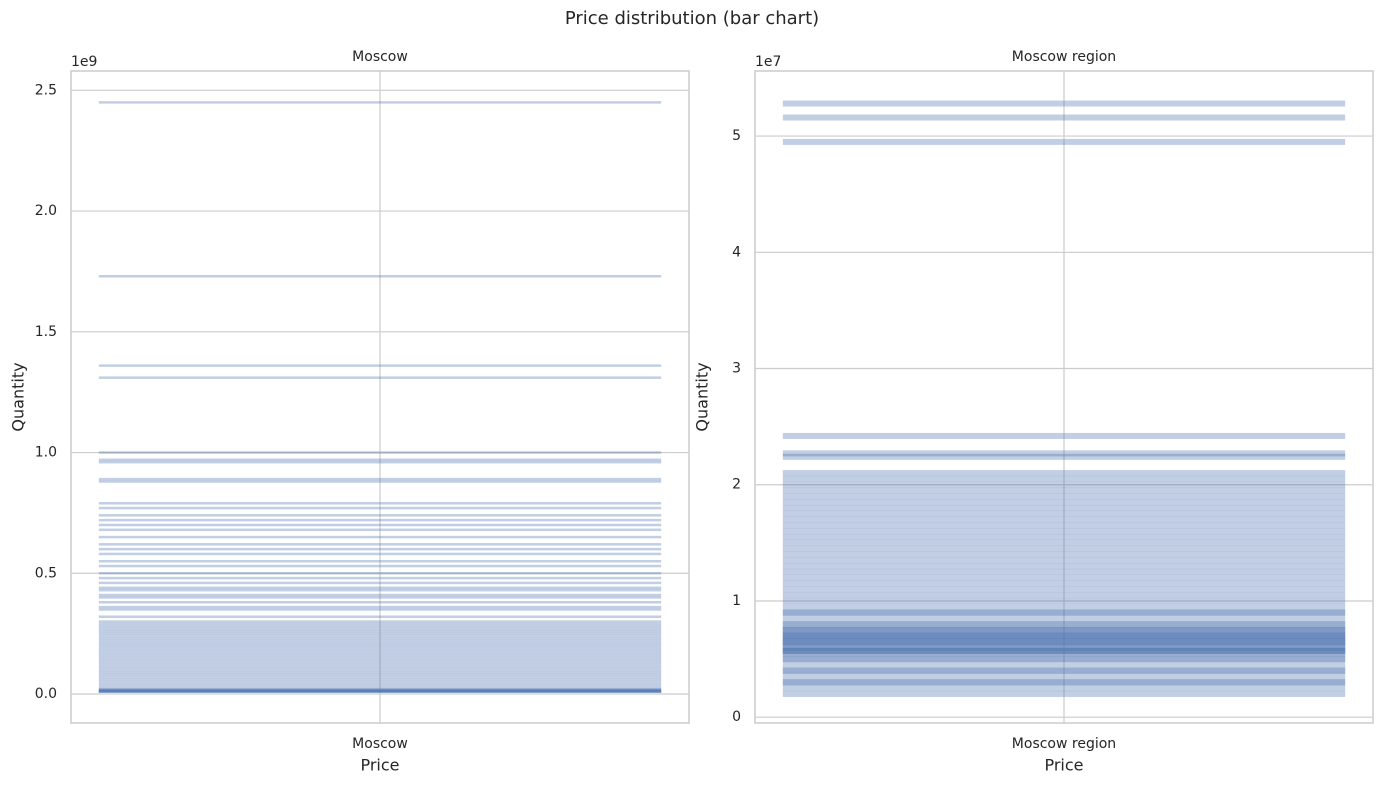  What do you see at coordinates (46, 573) in the screenshot?
I see `y-tick-label: 0.5` at bounding box center [46, 573].